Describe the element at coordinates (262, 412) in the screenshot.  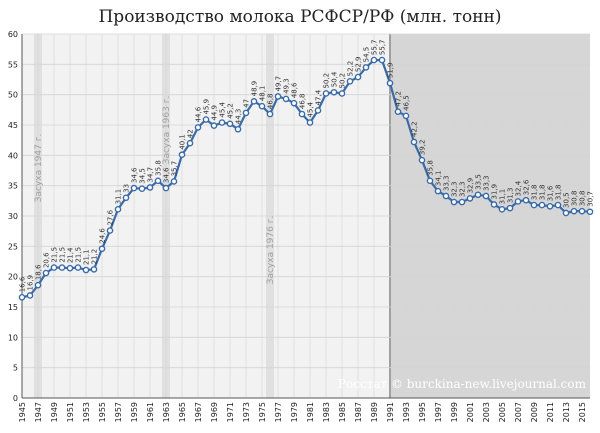
I see `x-tick-label: 1975` at that location.